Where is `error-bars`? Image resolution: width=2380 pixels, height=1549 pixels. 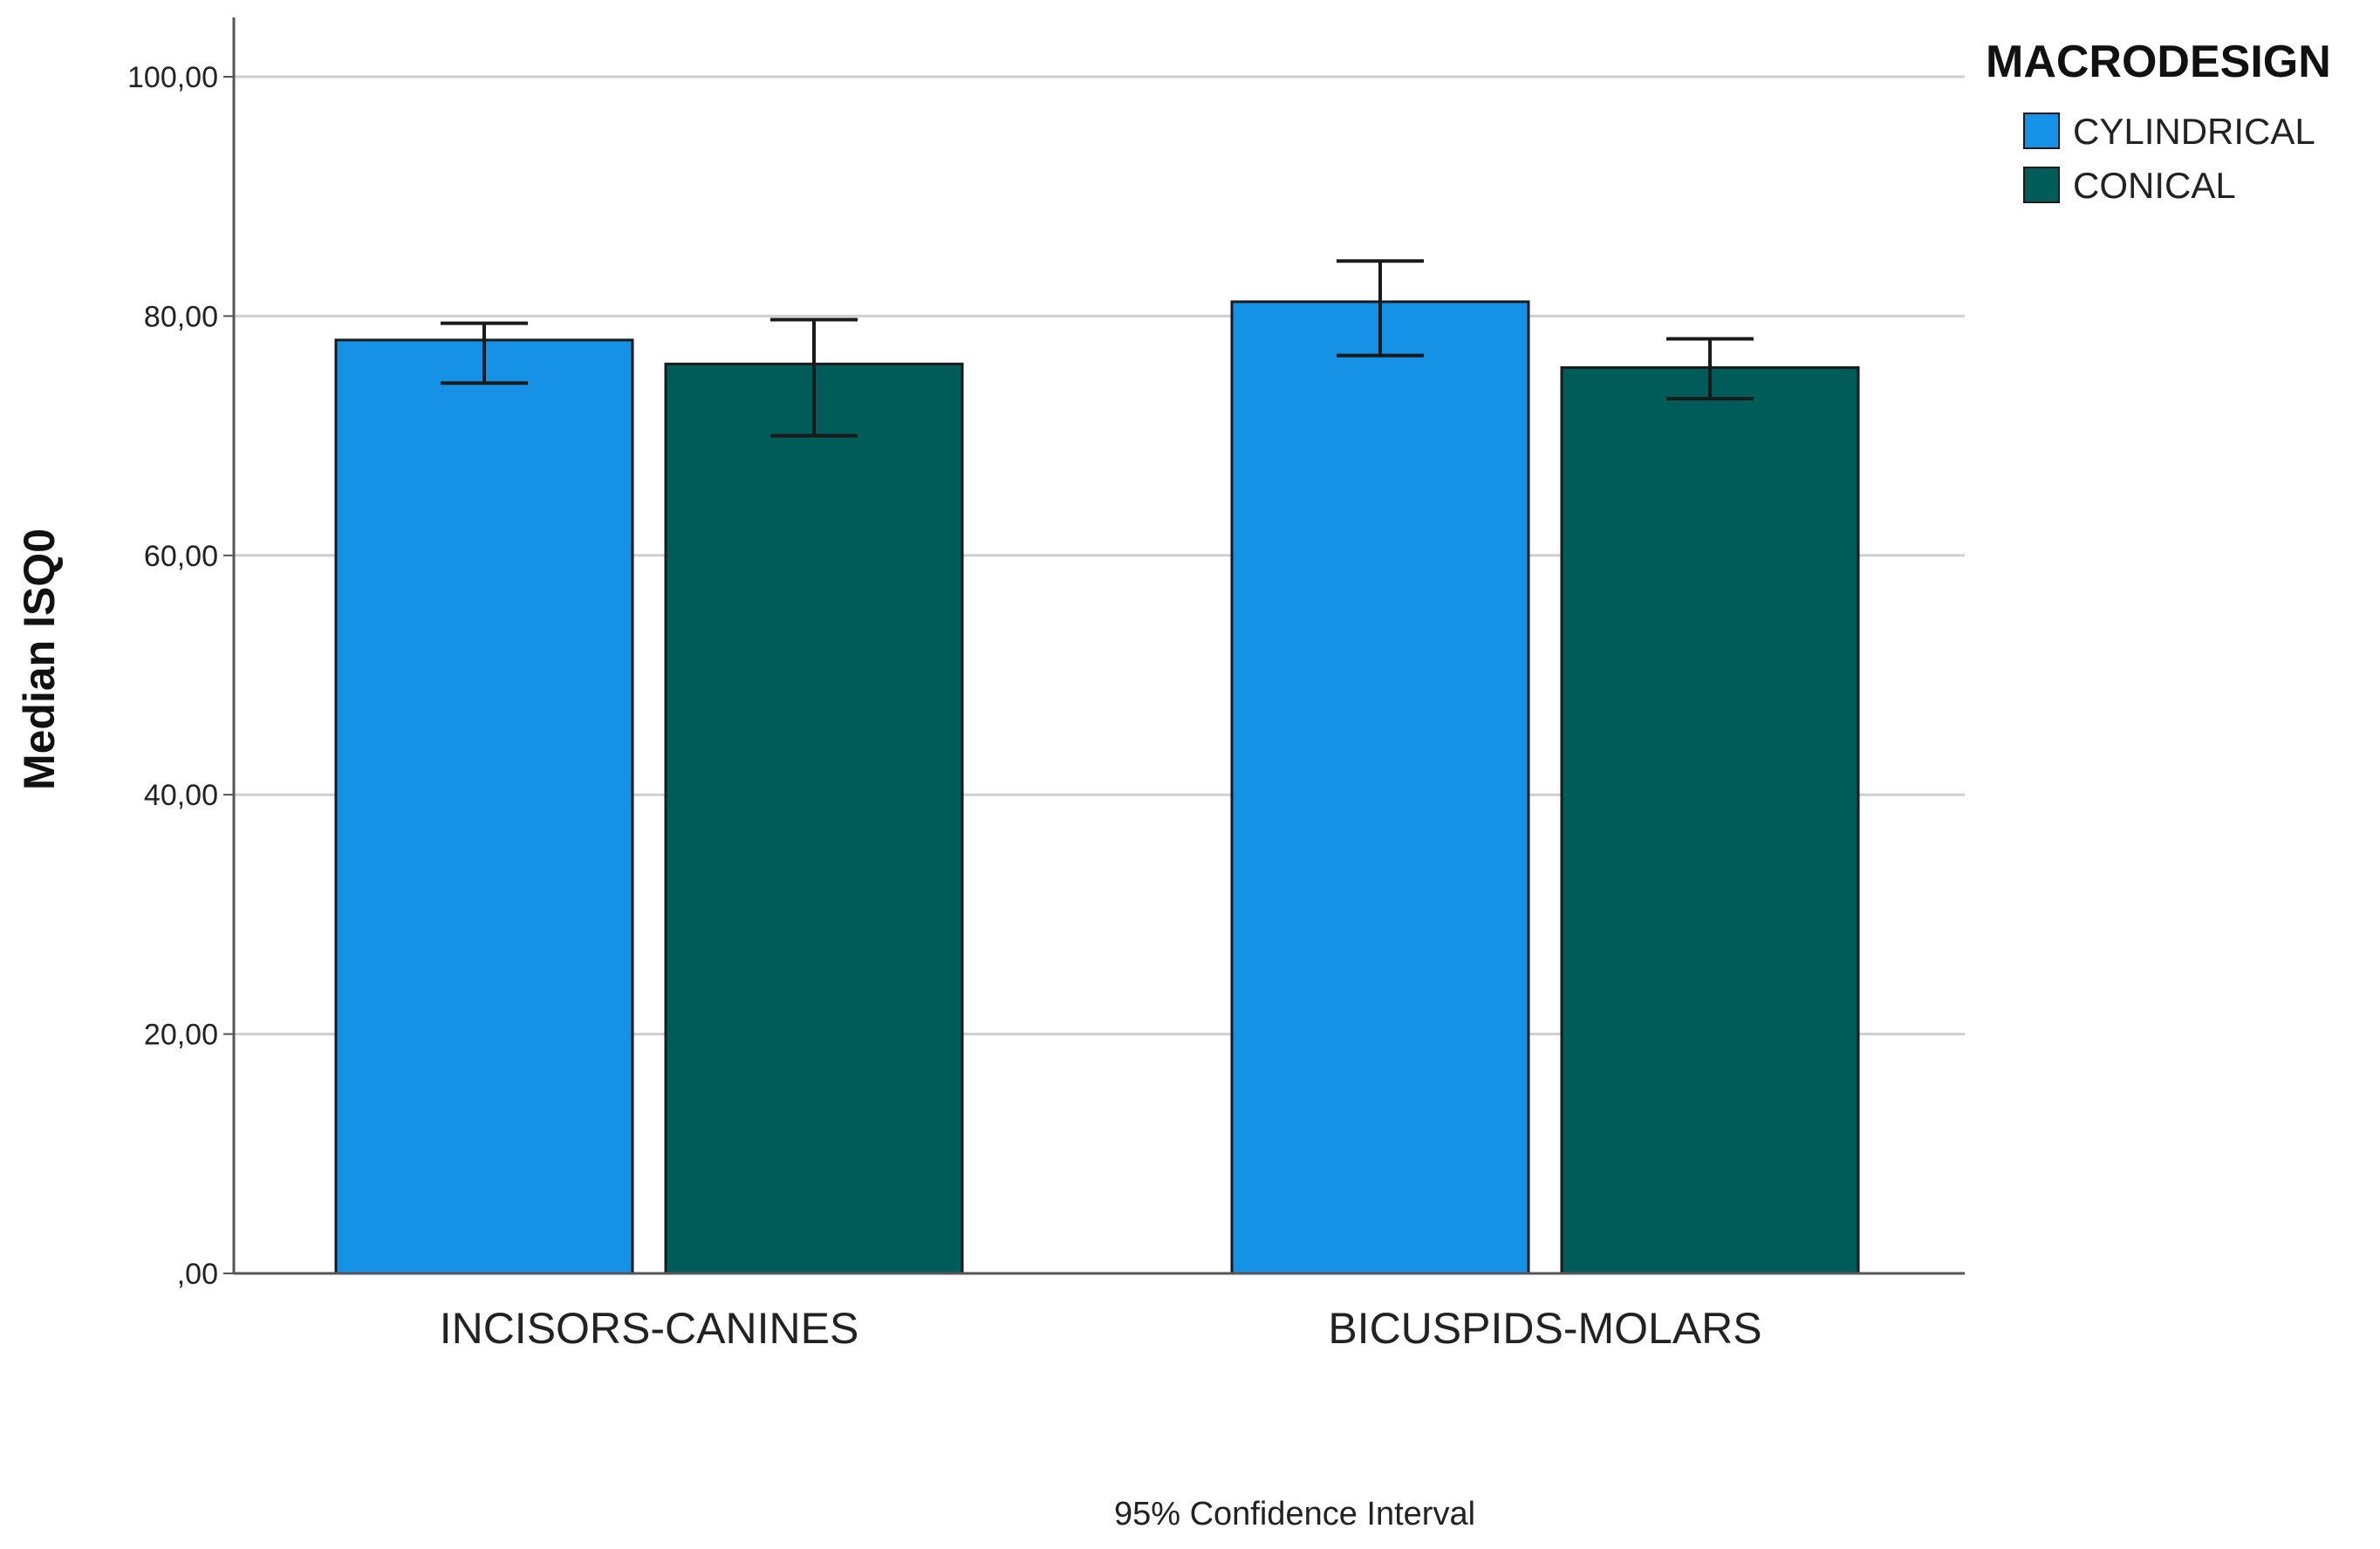 error-bars is located at coordinates (1097, 348).